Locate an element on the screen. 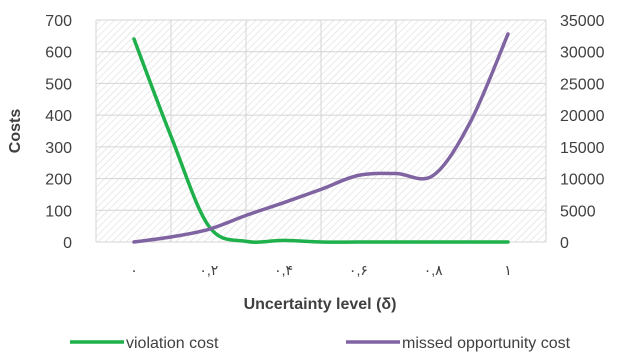 Image resolution: width=632 pixels, height=359 pixels. y-left-tick-label: 100 is located at coordinates (58, 211).